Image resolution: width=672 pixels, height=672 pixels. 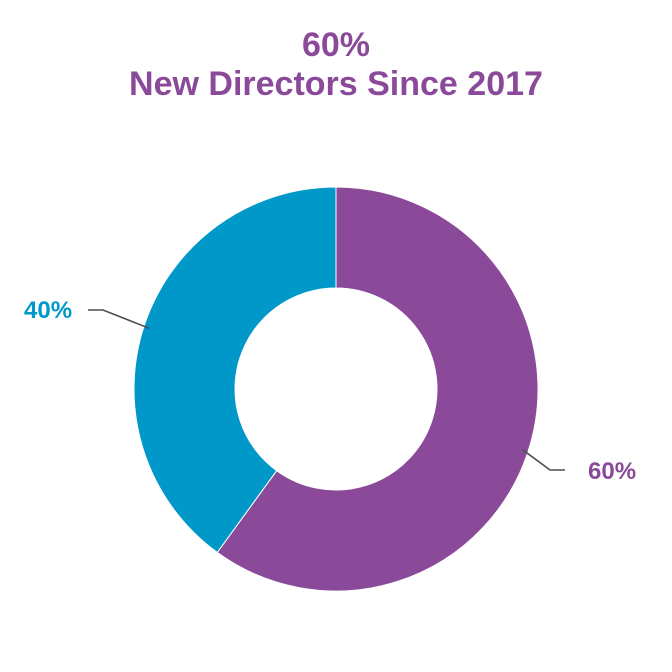 I want to click on data-label-1: 60%, so click(x=612, y=471).